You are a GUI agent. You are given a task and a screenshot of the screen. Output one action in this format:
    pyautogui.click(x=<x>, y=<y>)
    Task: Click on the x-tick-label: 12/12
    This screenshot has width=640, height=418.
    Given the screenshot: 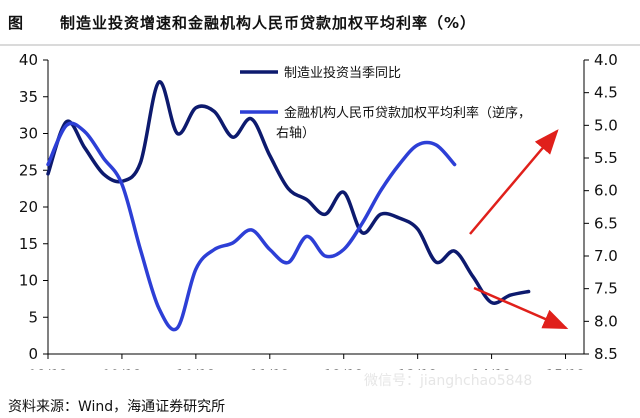 What is the action you would take?
    pyautogui.click(x=344, y=369)
    